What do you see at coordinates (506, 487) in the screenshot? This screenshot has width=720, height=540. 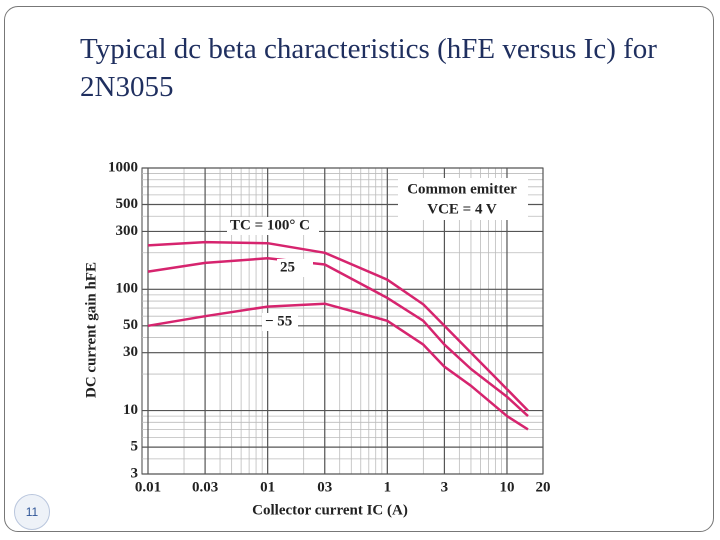 I see `x-tick-label: 10` at bounding box center [506, 487].